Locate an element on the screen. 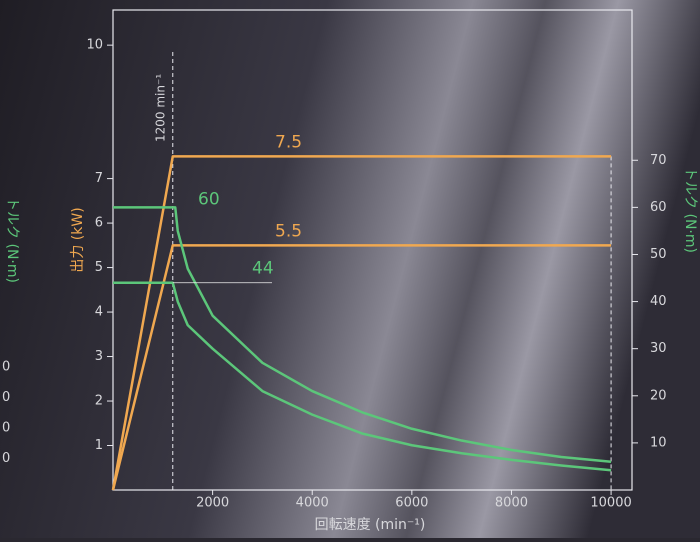 This screenshot has width=700, height=542. annotation-text: 1200 min⁻¹ is located at coordinates (160, 108).